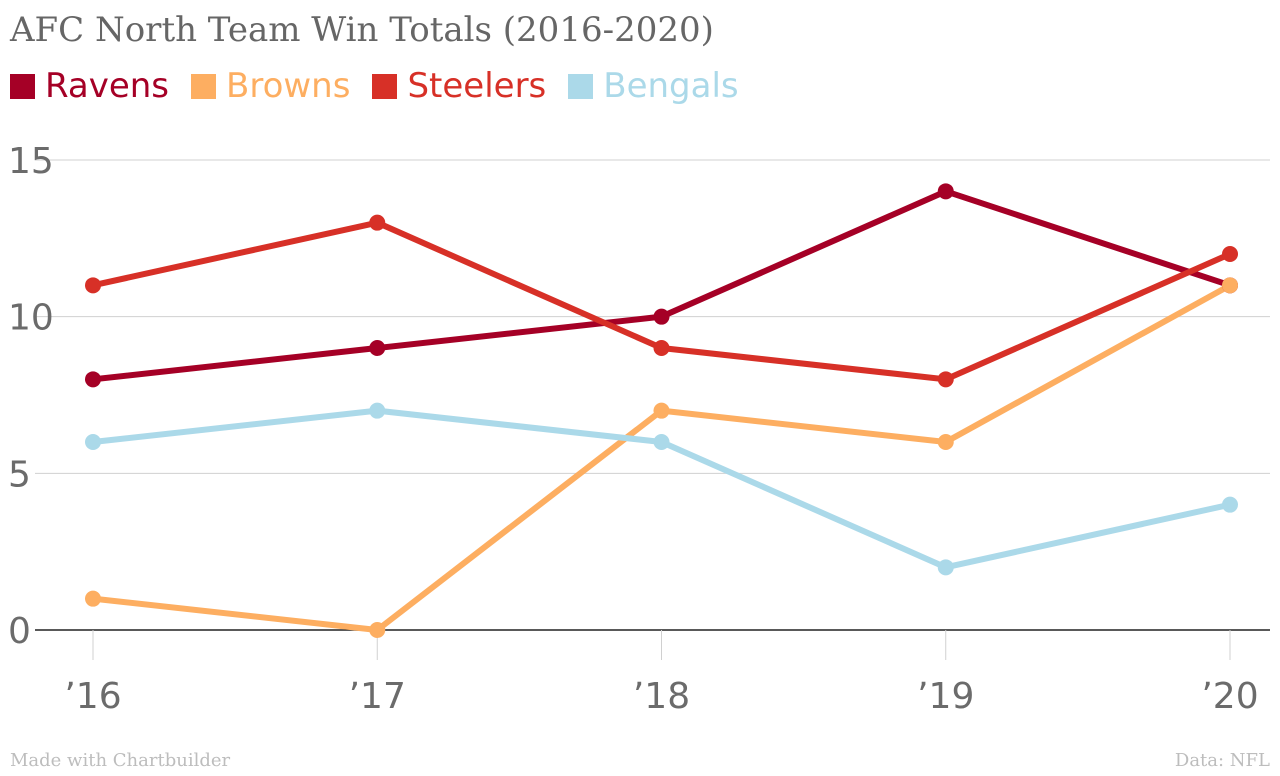  I want to click on legend-label: Bengals, so click(671, 86).